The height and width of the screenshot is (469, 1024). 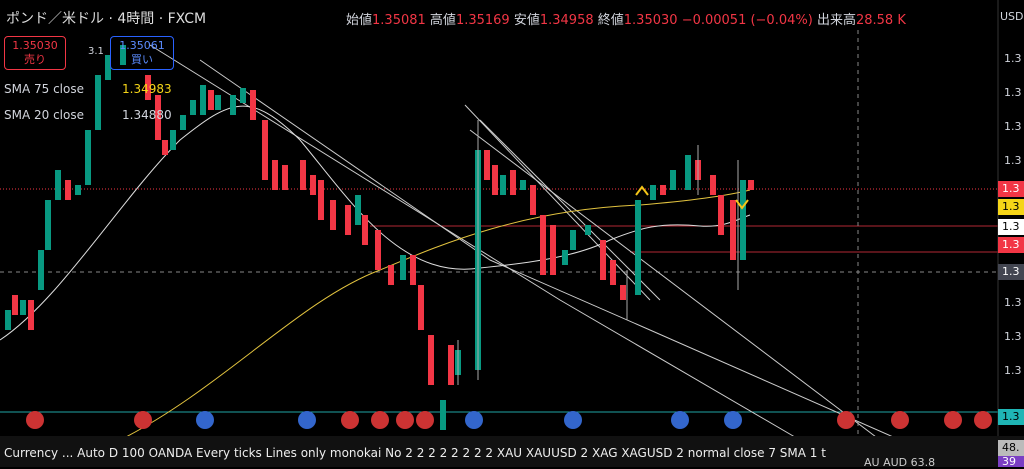 I want to click on indicator-name: SMA 20 close, so click(x=44, y=115).